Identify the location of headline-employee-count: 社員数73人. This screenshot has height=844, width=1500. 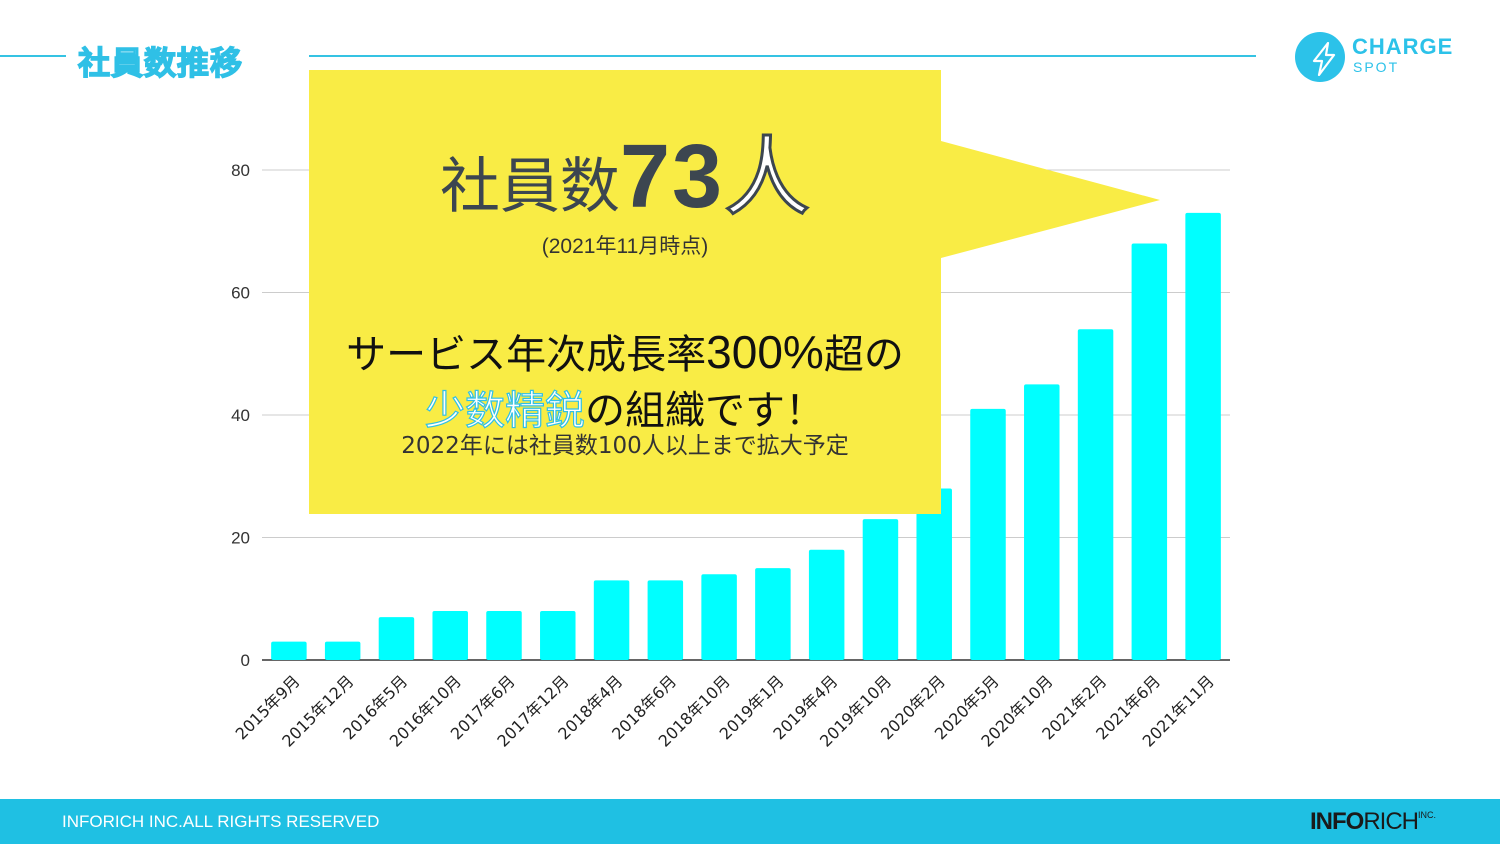
(625, 182).